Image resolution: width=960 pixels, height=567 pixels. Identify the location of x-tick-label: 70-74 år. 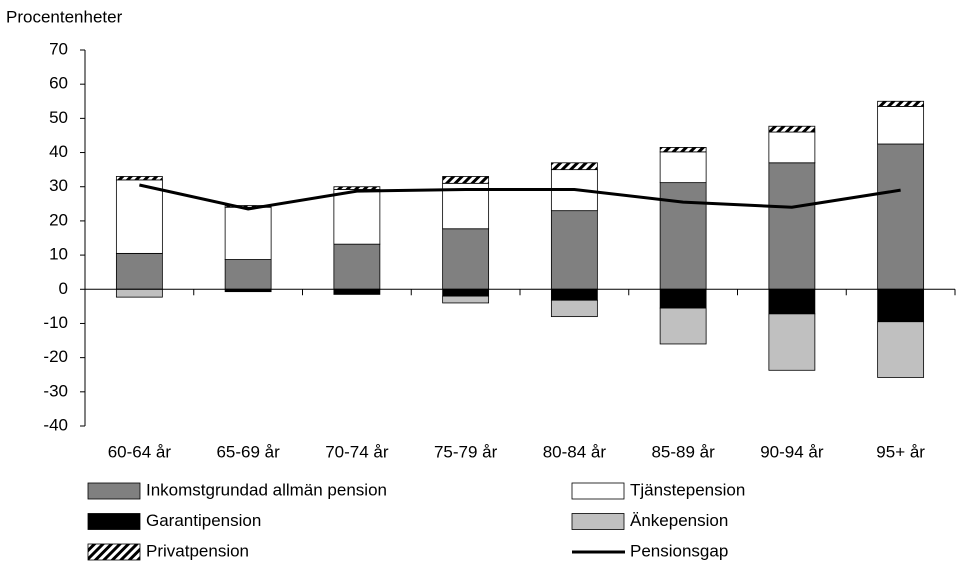
(357, 451).